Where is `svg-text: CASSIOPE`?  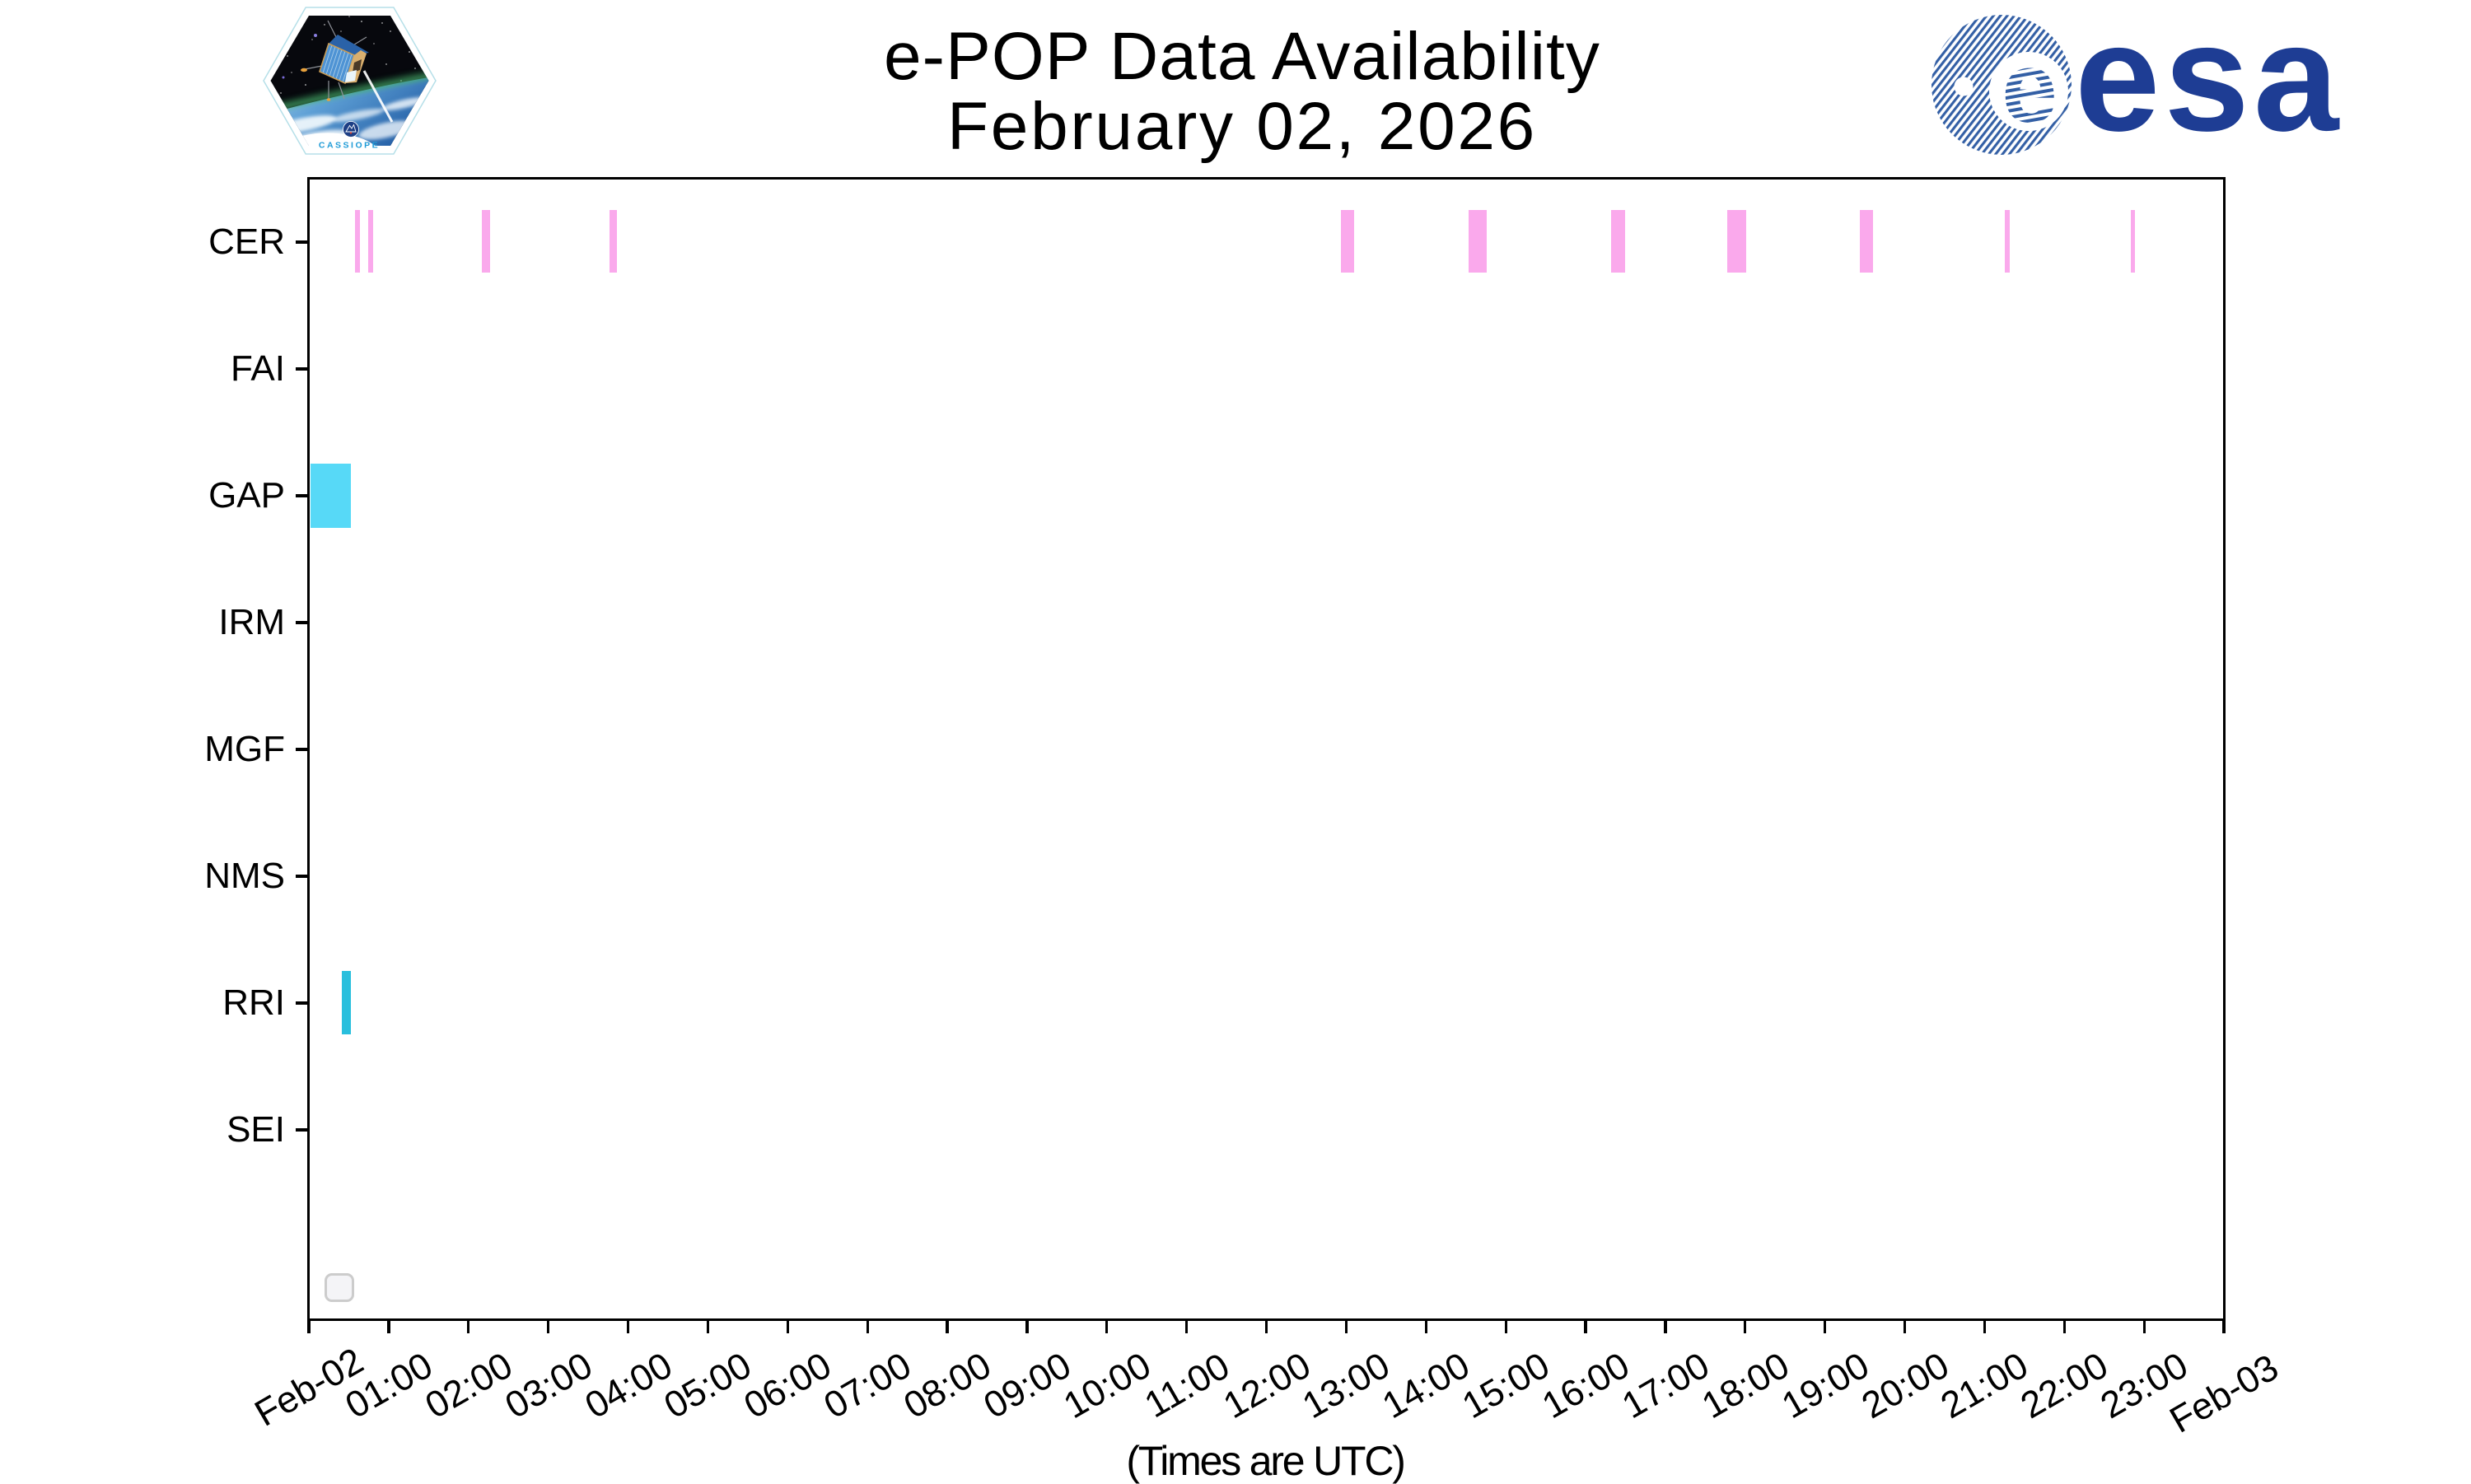
svg-text: CASSIOPE is located at coordinates (349, 146).